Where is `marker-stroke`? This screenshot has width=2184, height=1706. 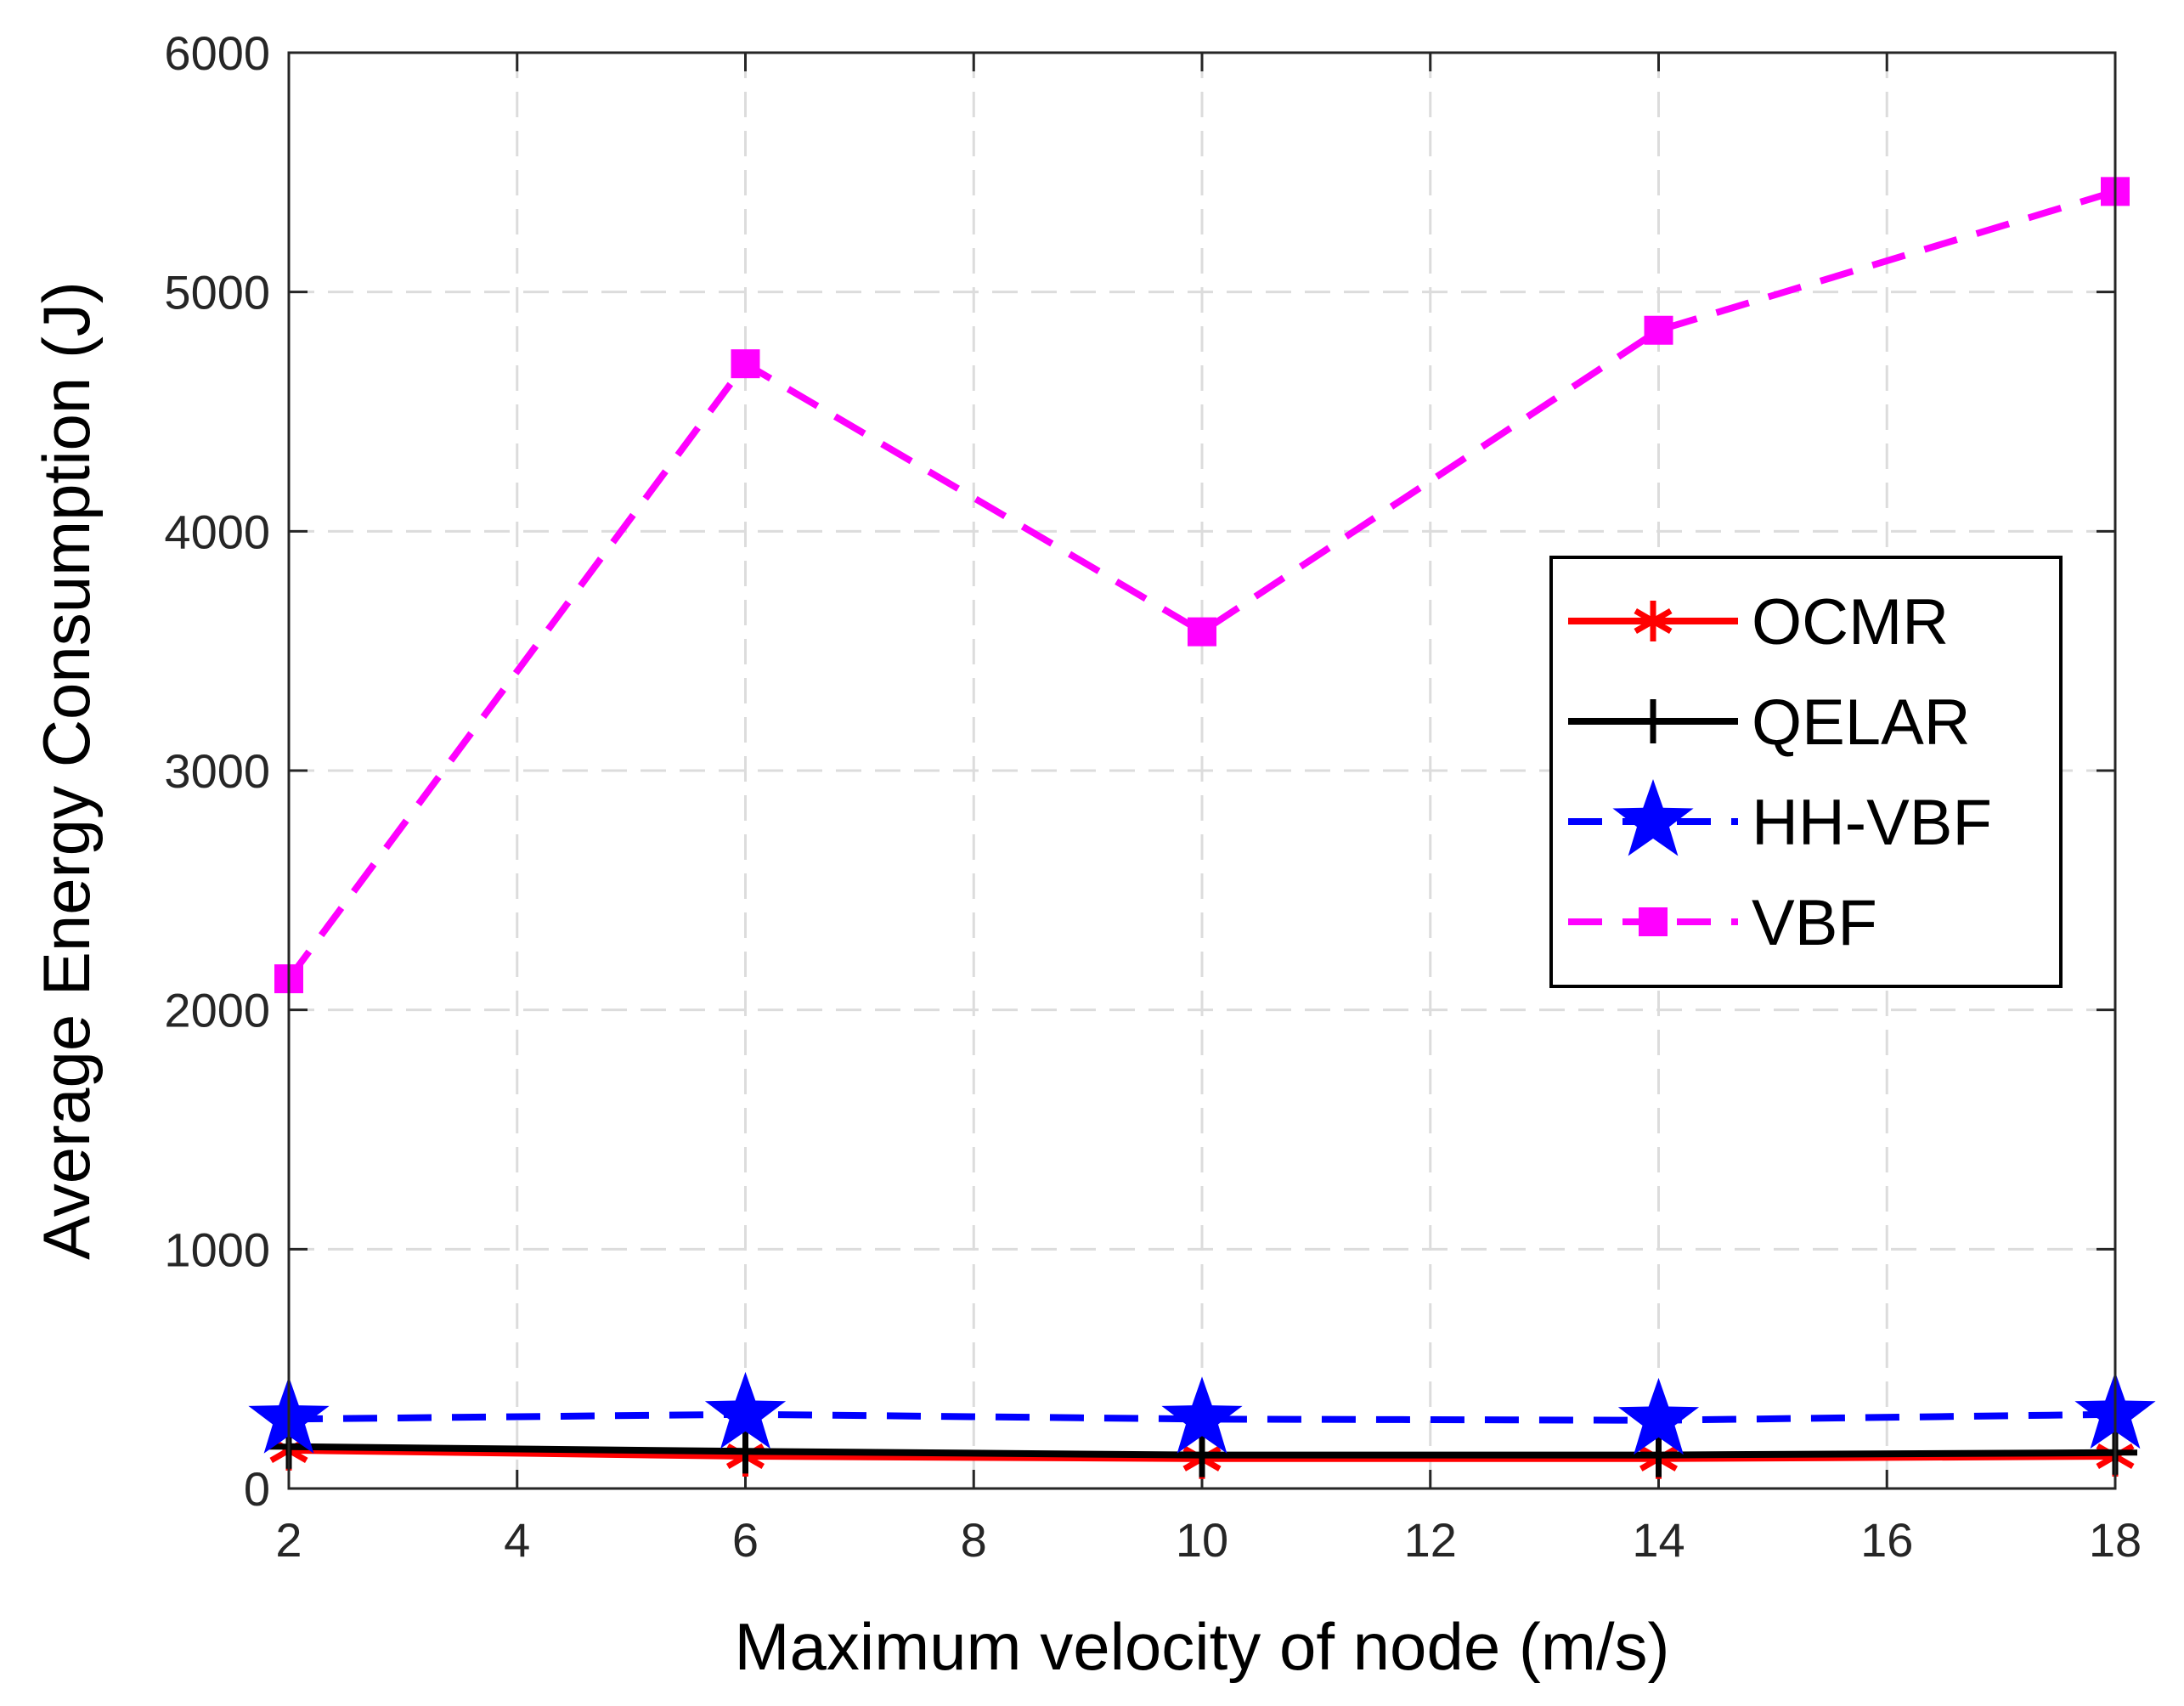 marker-stroke is located at coordinates (1654, 621).